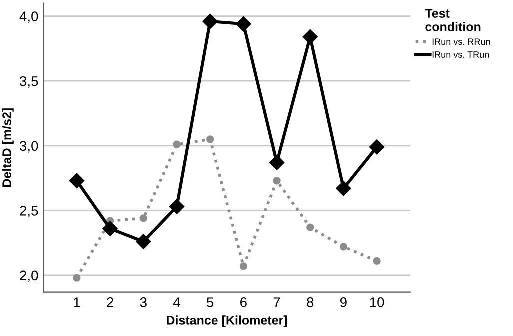 This screenshot has height=336, width=513. I want to click on x-tick-label: 8, so click(310, 303).